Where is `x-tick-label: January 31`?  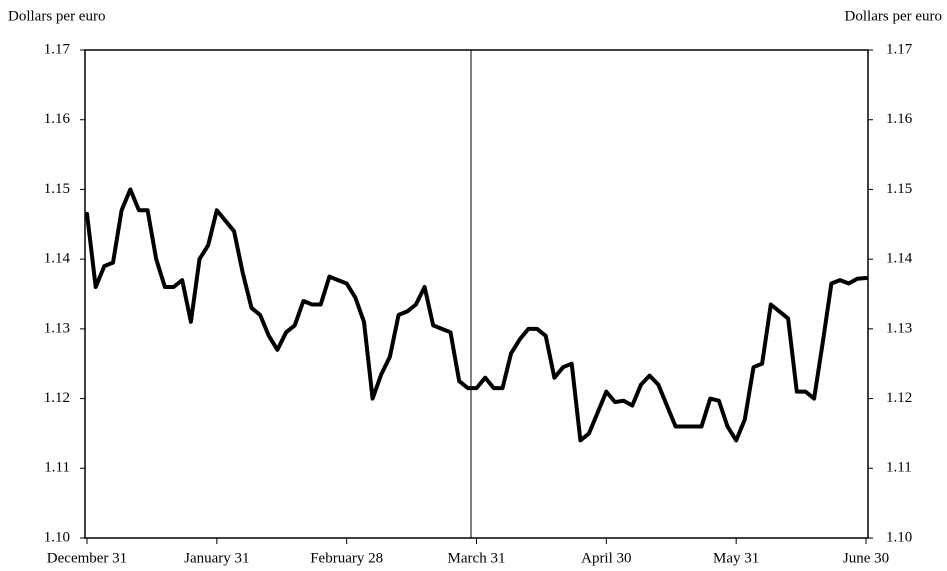 x-tick-label: January 31 is located at coordinates (216, 558).